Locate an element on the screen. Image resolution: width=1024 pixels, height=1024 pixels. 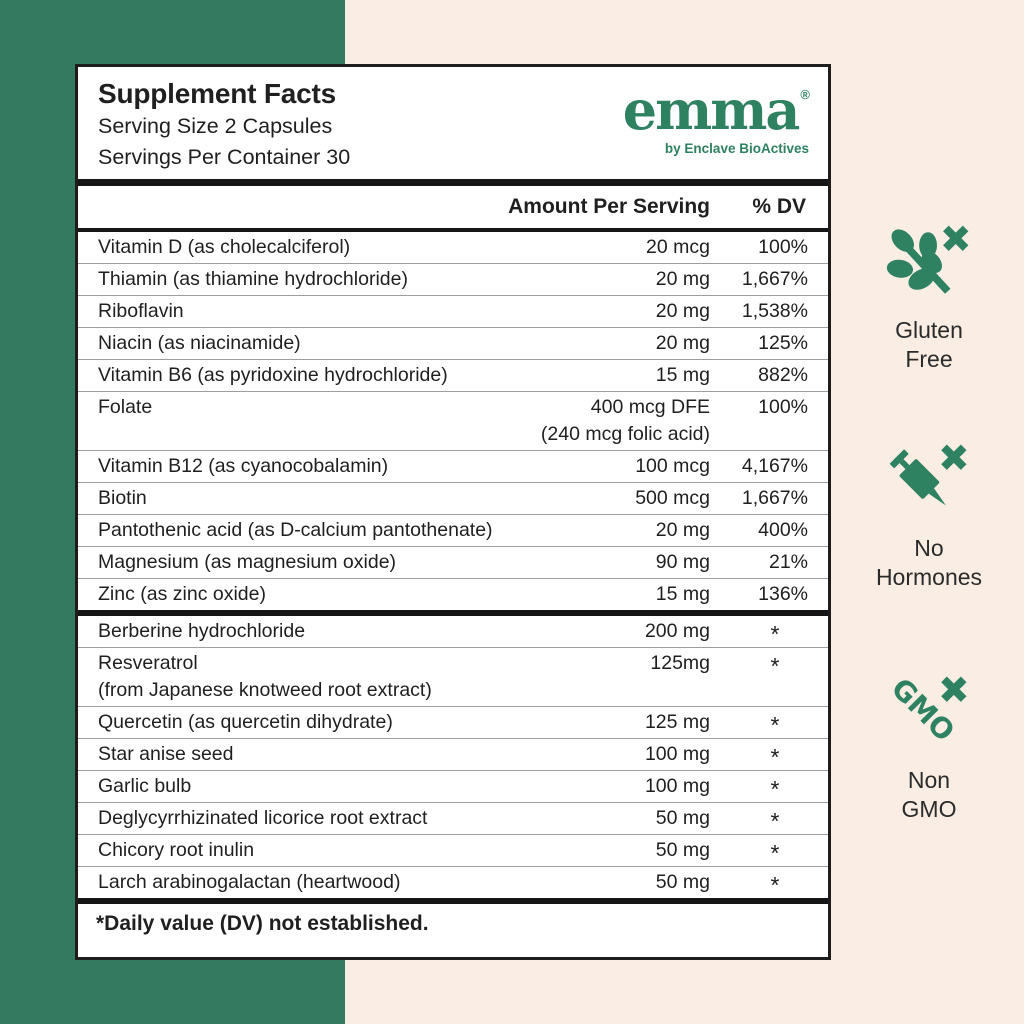
nutrient-name: Vitamin B6 (as pyridoxine hydrochloride) is located at coordinates (273, 374).